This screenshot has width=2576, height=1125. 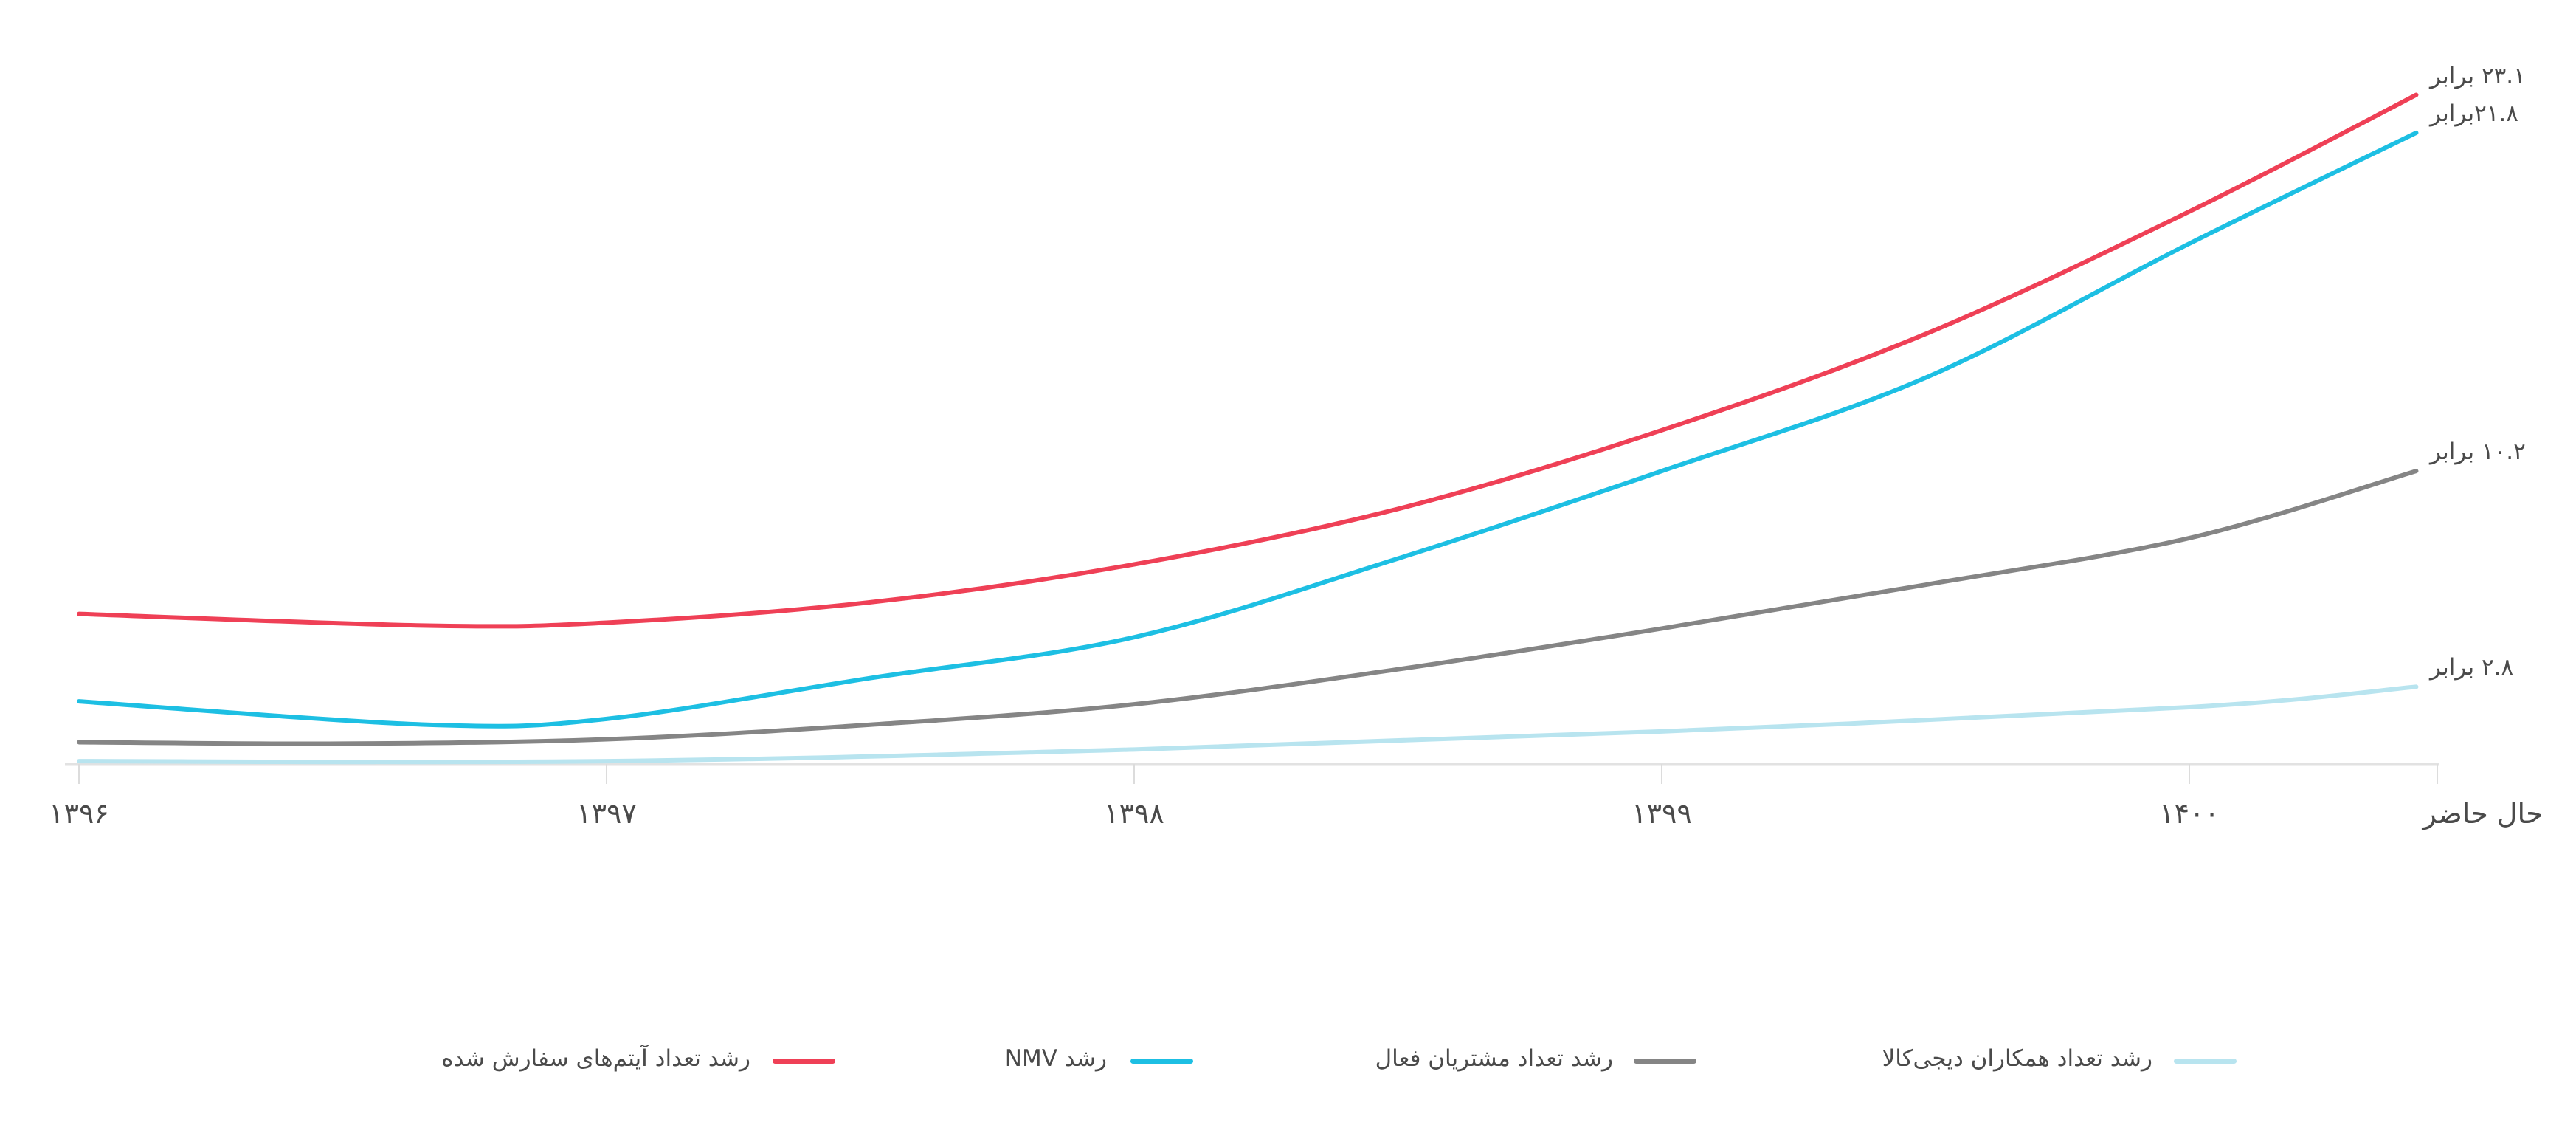 I want to click on series-end-label: ۲۱.۸برابر, so click(x=2474, y=114).